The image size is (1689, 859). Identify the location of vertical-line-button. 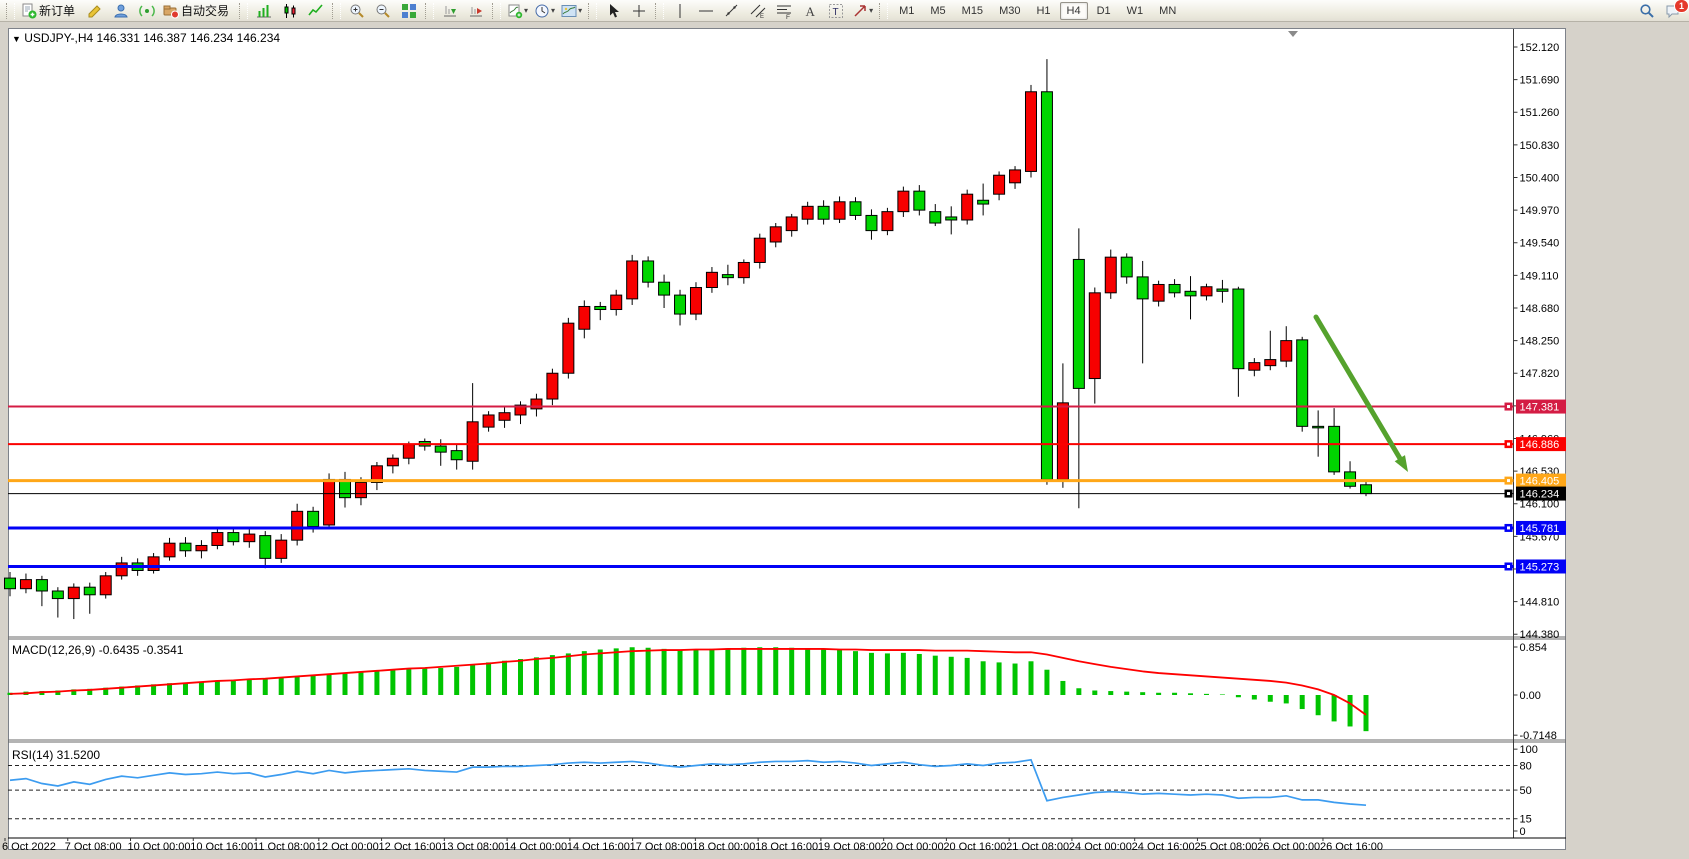
(680, 11).